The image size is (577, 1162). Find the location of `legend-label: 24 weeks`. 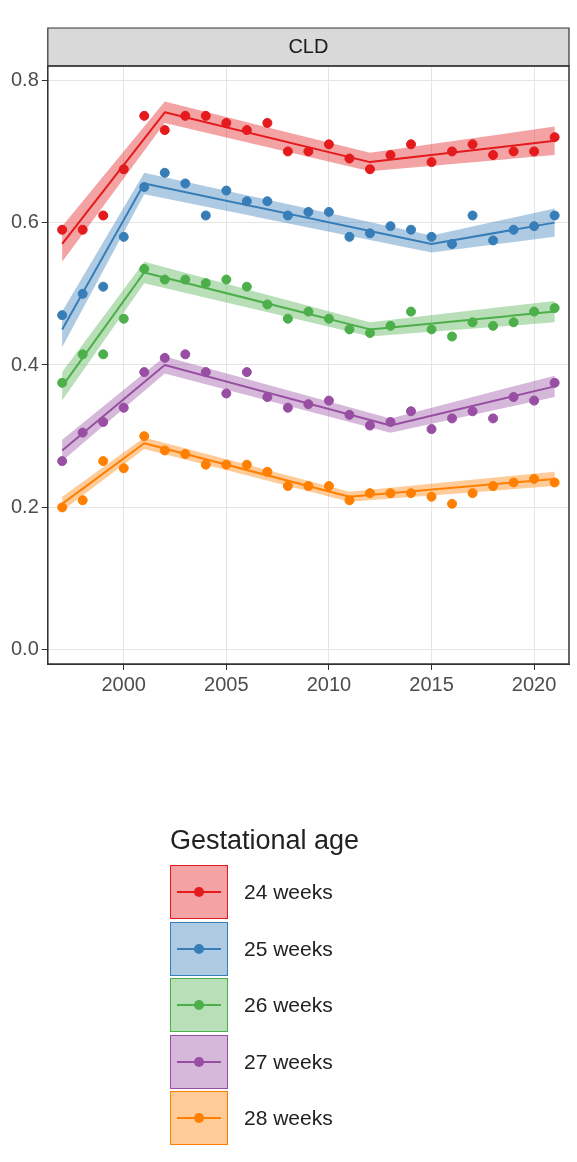

legend-label: 24 weeks is located at coordinates (288, 892).